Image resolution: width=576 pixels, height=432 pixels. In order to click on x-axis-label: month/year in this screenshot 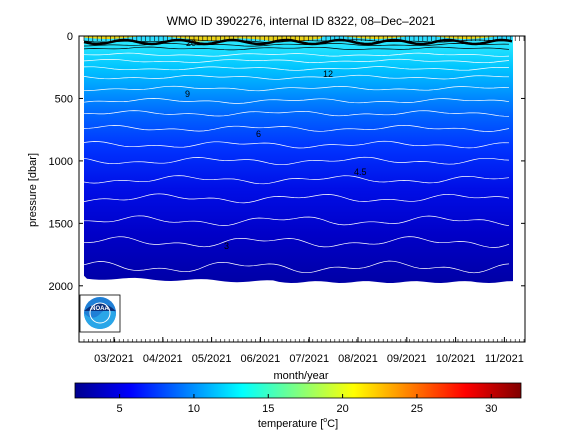, I will do `click(300, 376)`.